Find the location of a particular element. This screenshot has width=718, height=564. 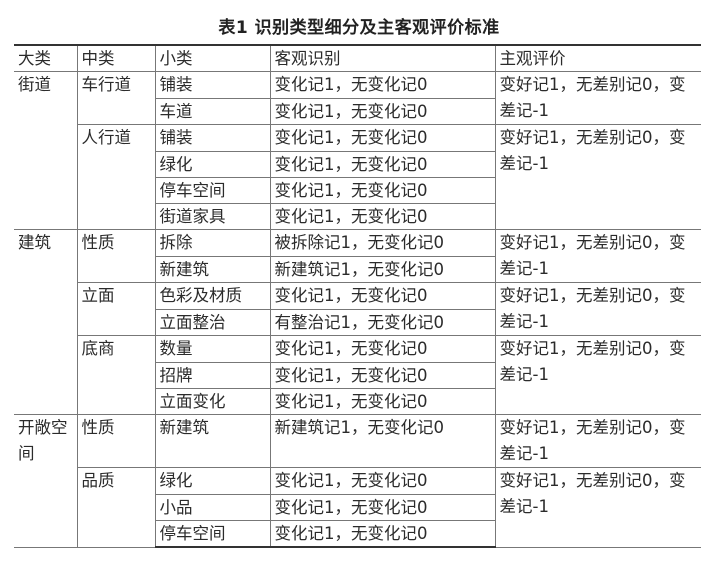

table-row: 立面整治 有整治记1，无变化记0 is located at coordinates (357, 322).